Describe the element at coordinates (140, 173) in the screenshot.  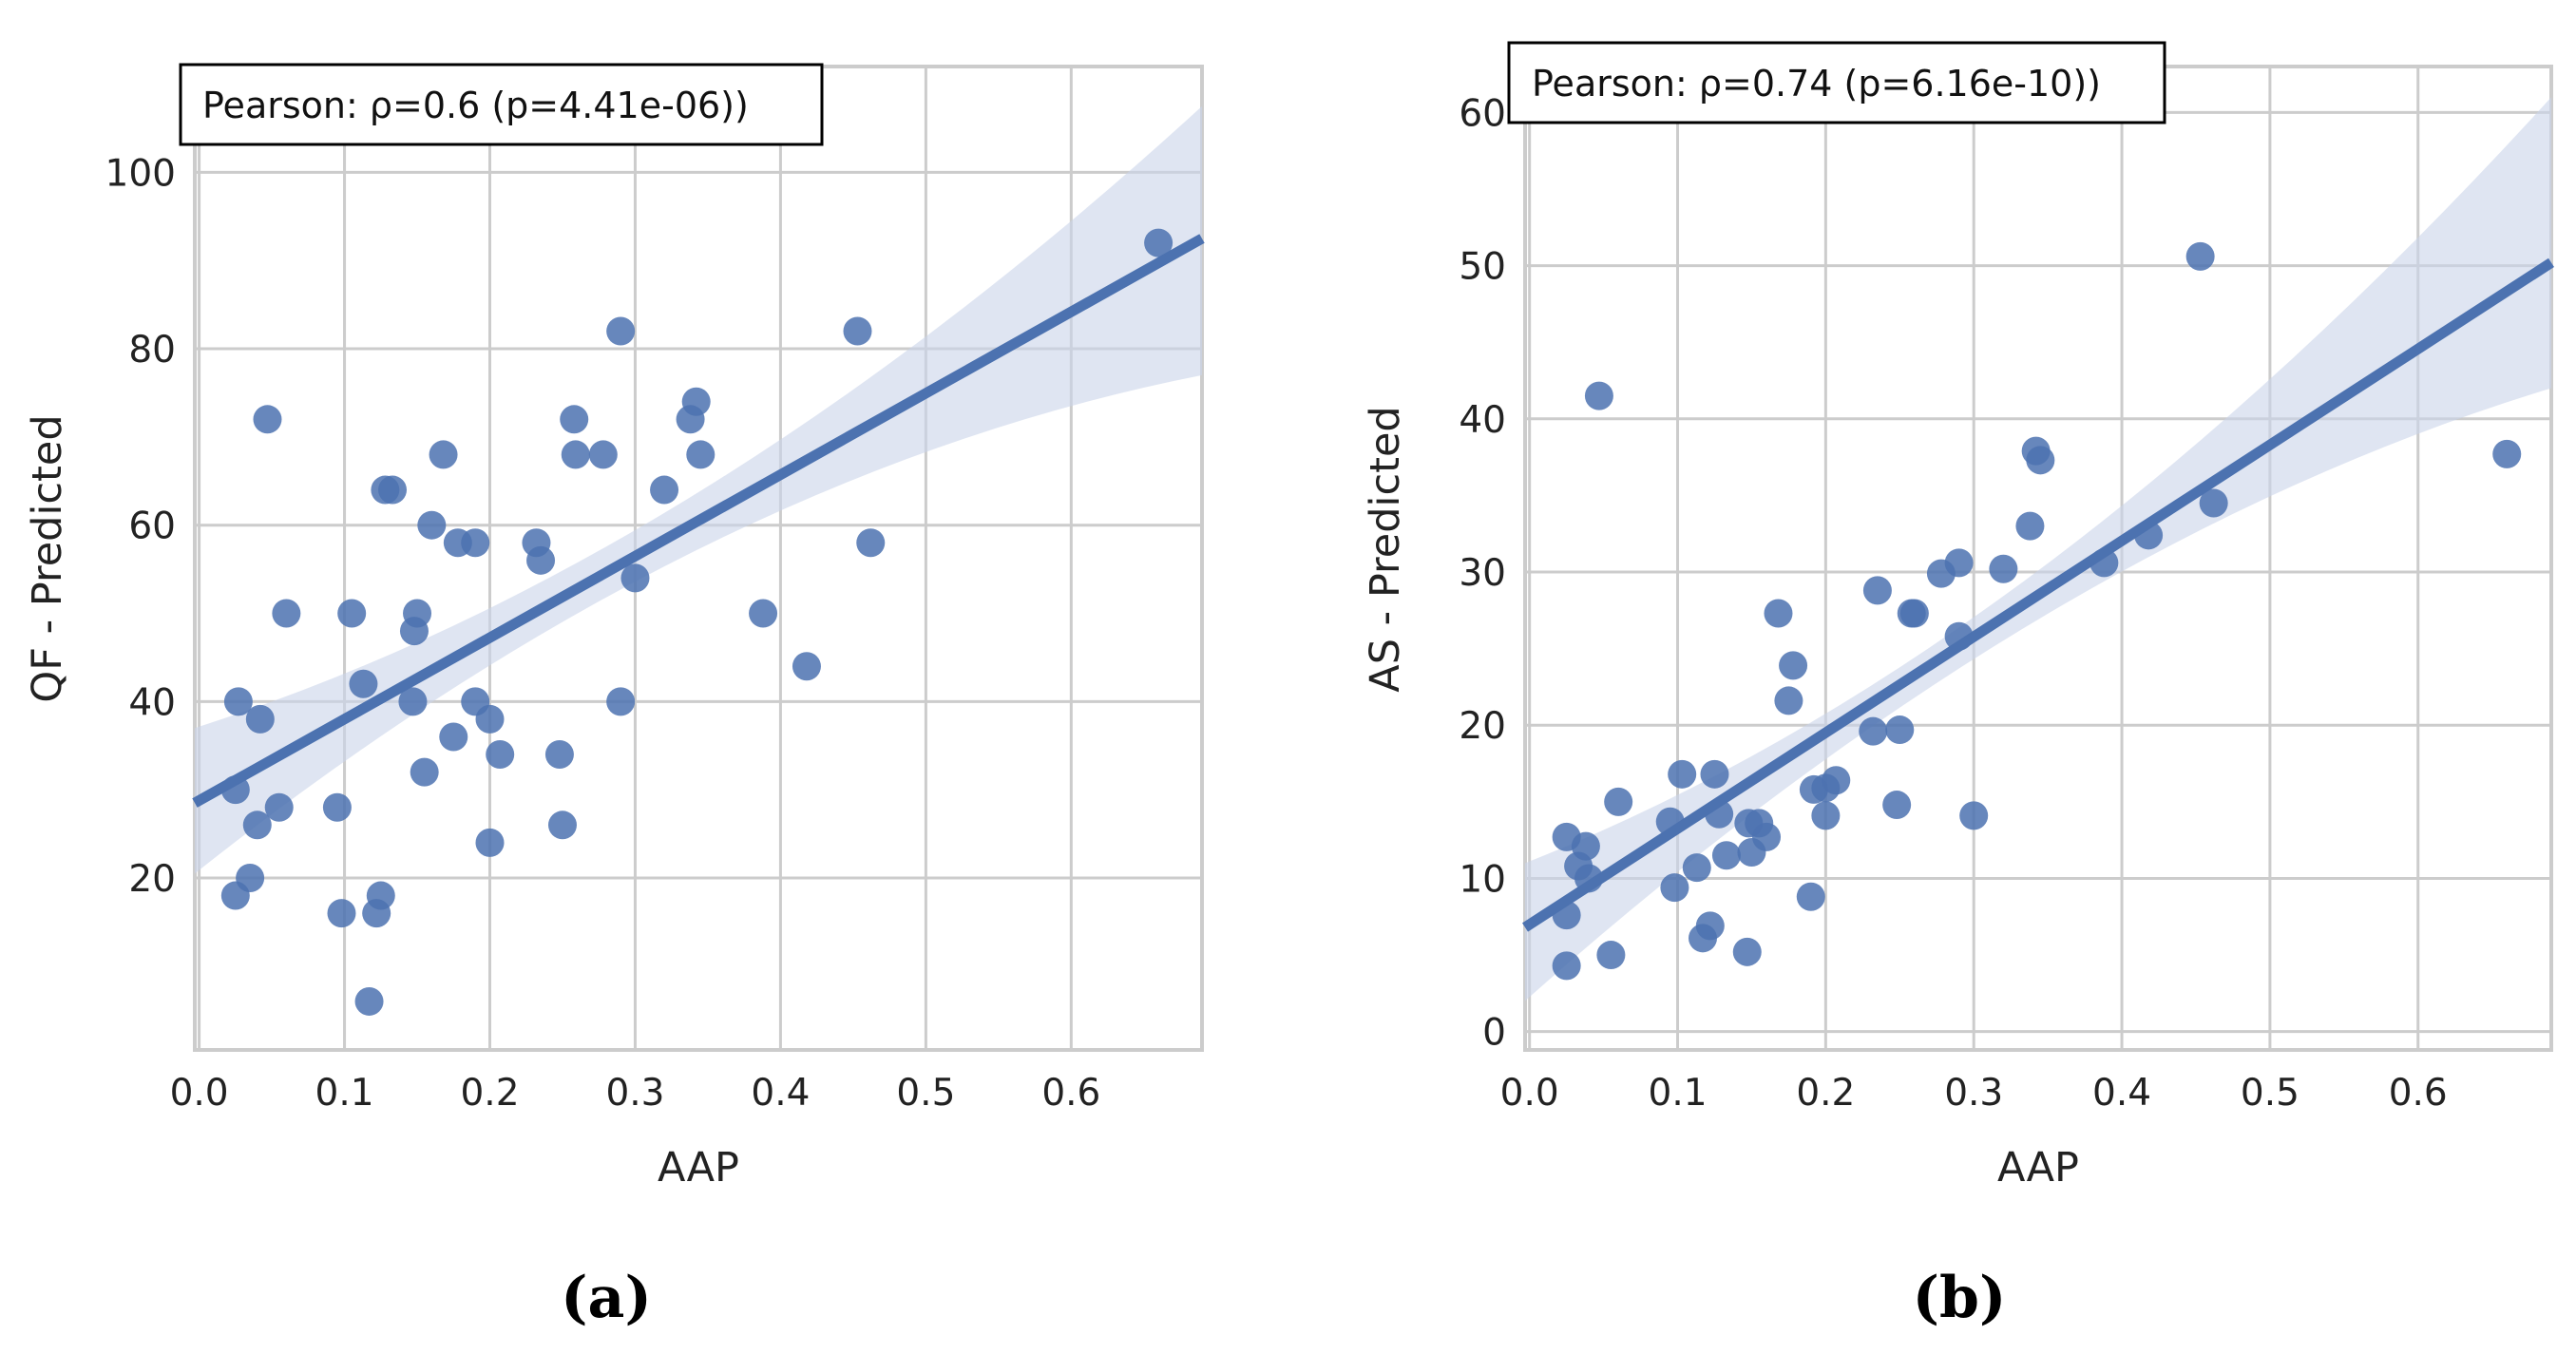
I see `y-tick-label: 100` at that location.